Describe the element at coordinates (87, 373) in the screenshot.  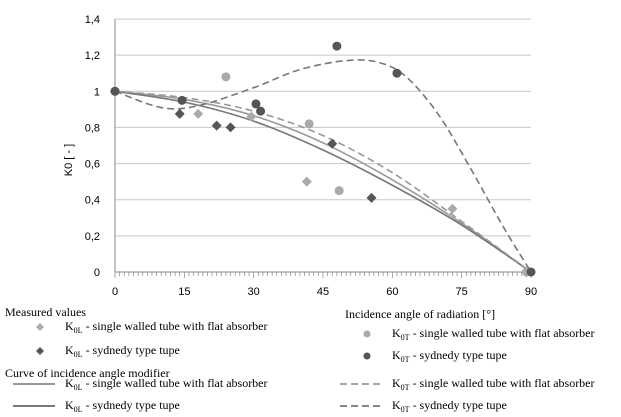
I see `legend-curve-title: Curve of incidence angle modifier` at that location.